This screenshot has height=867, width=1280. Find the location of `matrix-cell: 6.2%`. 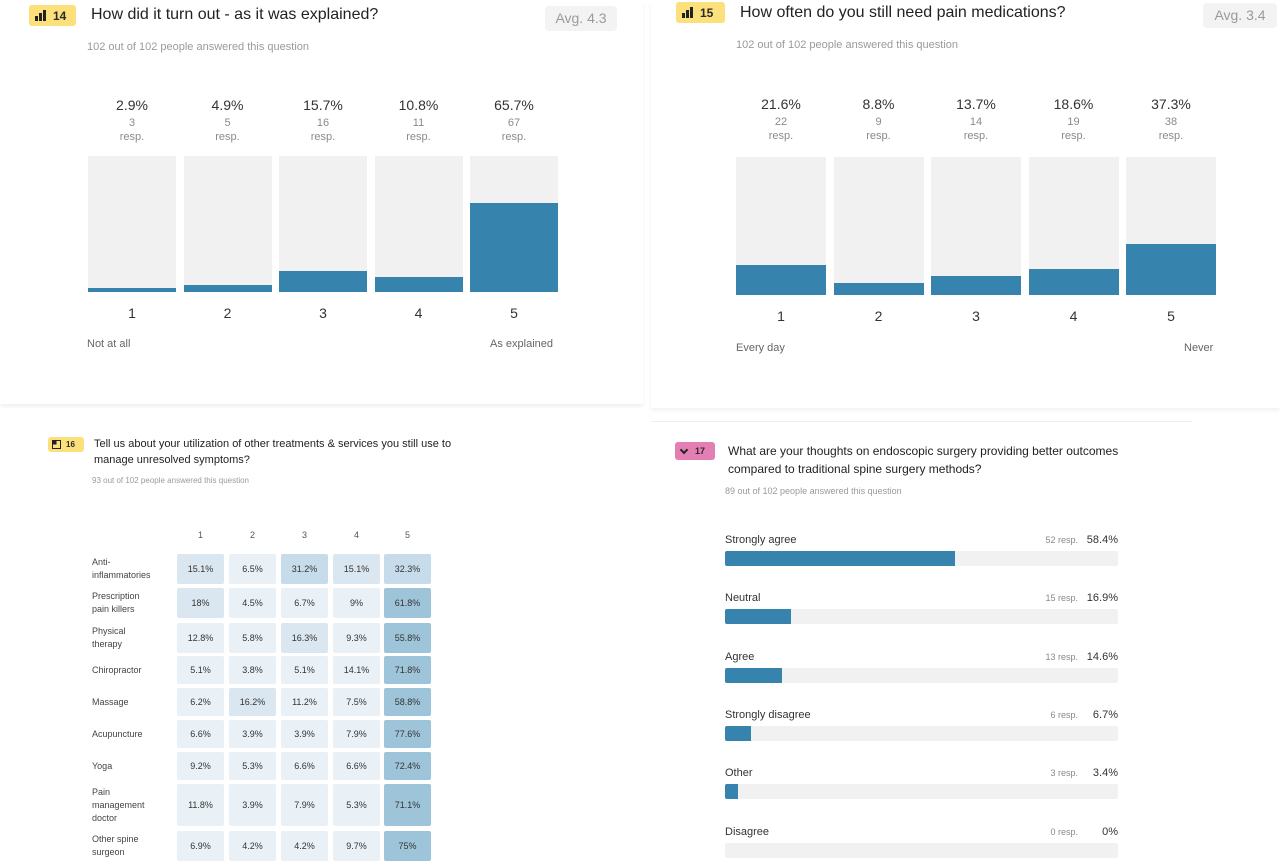

matrix-cell: 6.2% is located at coordinates (200, 702).